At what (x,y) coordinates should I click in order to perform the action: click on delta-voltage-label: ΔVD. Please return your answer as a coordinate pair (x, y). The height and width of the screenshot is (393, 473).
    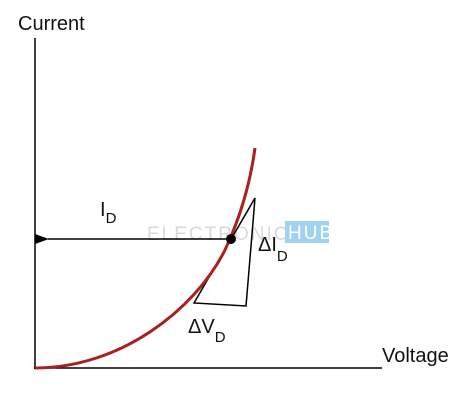
    Looking at the image, I should click on (207, 331).